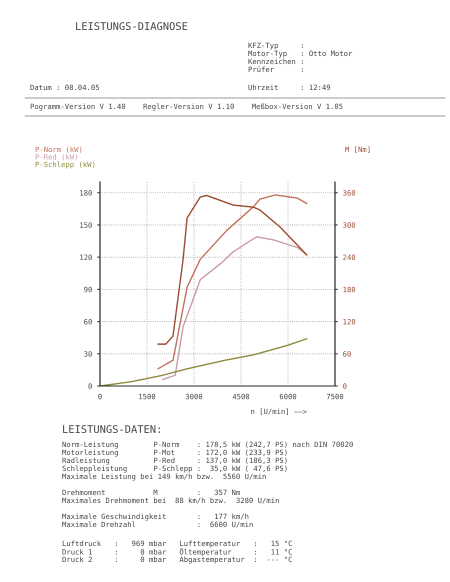 This screenshot has width=450, height=582. Describe the element at coordinates (111, 429) in the screenshot. I see `text: LEISTUNGS-DATEN:` at that location.